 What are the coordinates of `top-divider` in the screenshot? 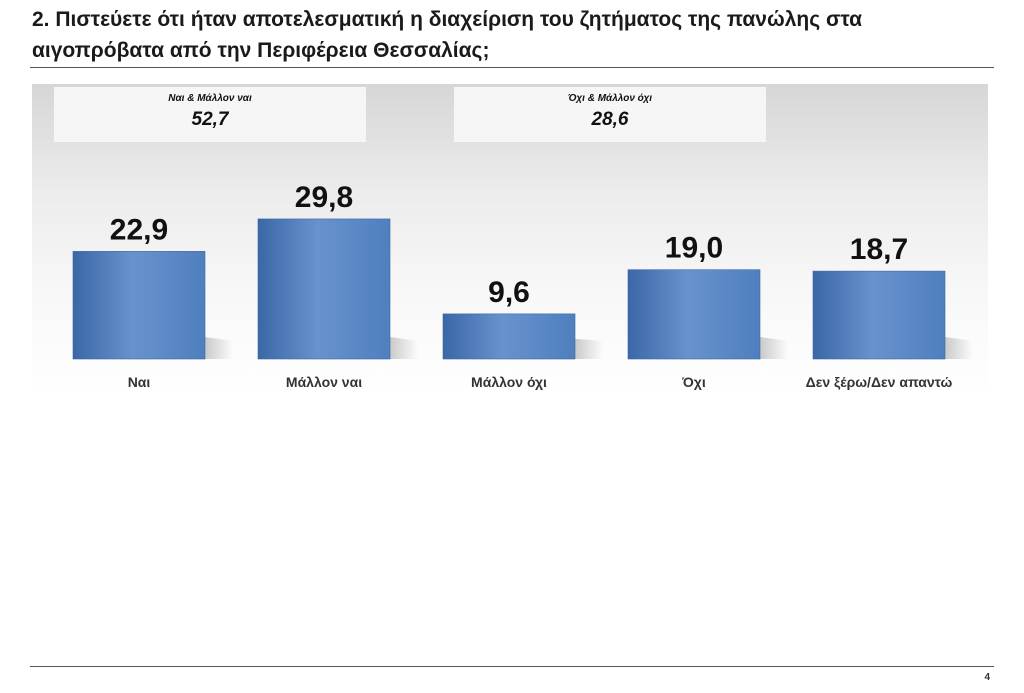 It's located at (512, 67).